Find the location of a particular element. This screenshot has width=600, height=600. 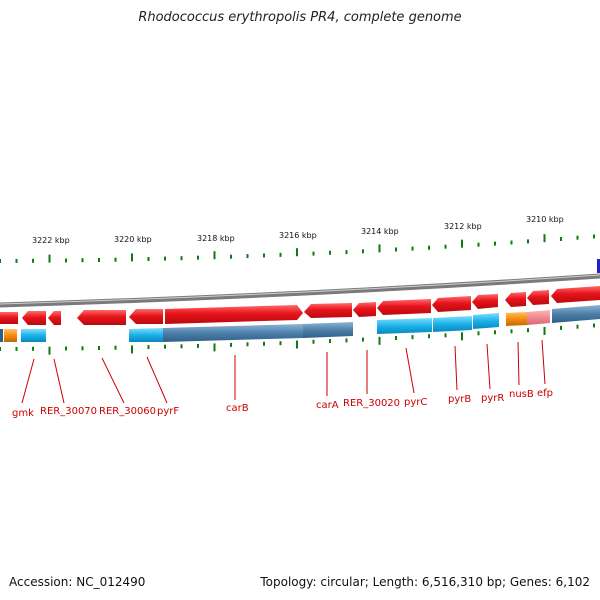

inner-scale-ticks is located at coordinates (297, 339).